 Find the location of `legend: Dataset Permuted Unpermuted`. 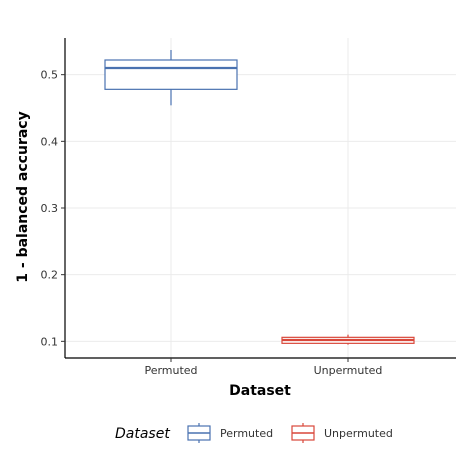

legend: Dataset Permuted Unpermuted is located at coordinates (254, 433).